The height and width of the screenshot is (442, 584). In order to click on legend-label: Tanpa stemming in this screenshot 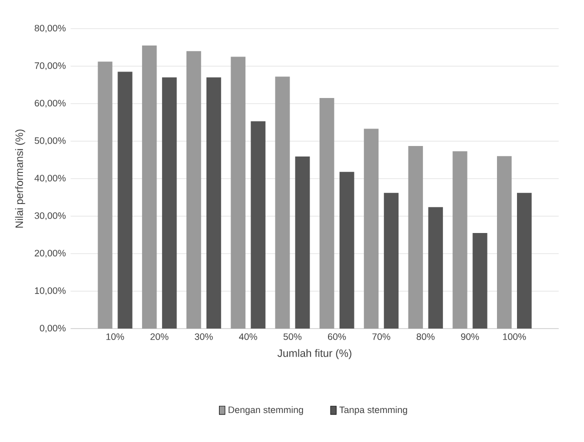, I will do `click(373, 410)`.